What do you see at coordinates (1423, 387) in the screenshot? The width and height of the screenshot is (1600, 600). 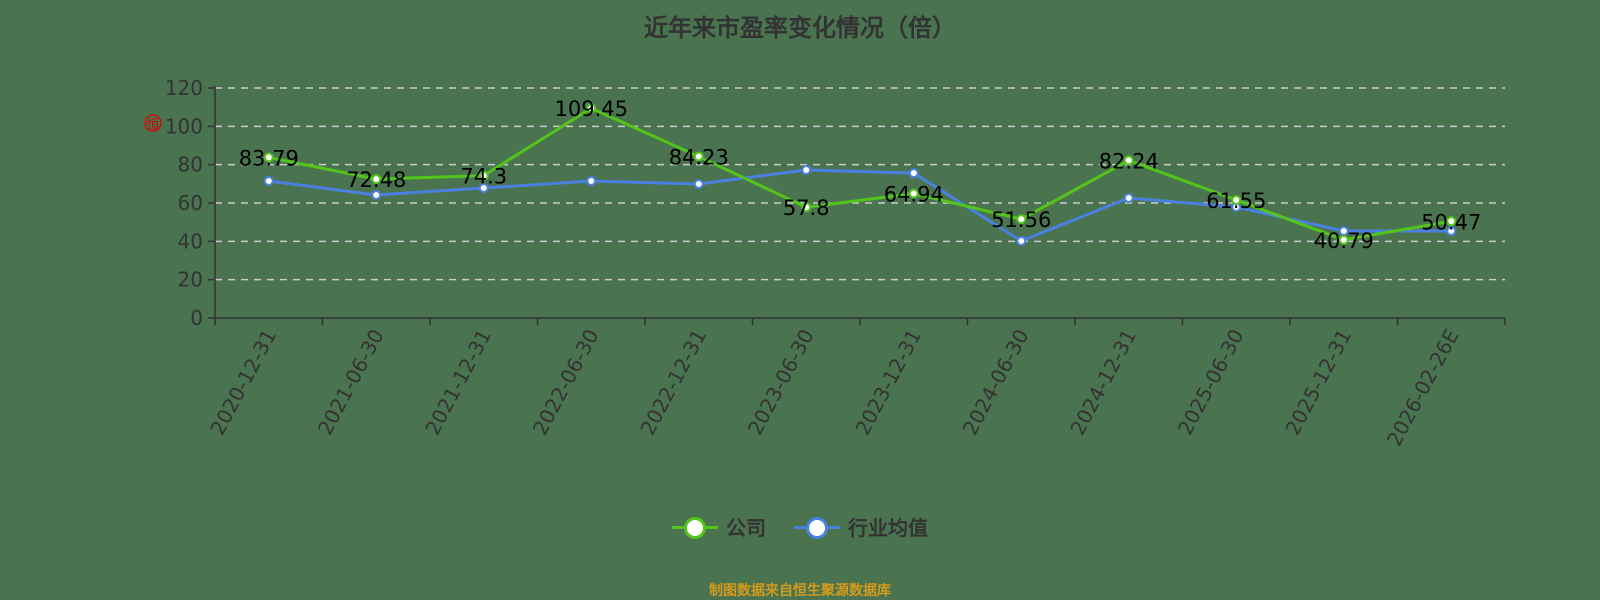 I see `x-tick-label: 2026-02-26E` at bounding box center [1423, 387].